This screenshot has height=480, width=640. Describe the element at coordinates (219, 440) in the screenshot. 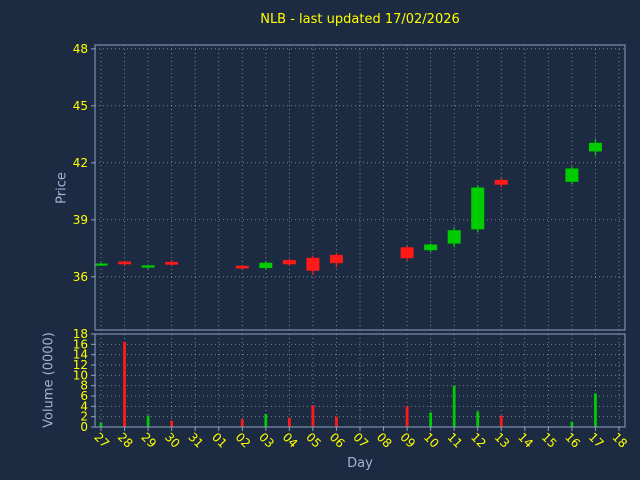

I see `x-tick-label: 01` at that location.